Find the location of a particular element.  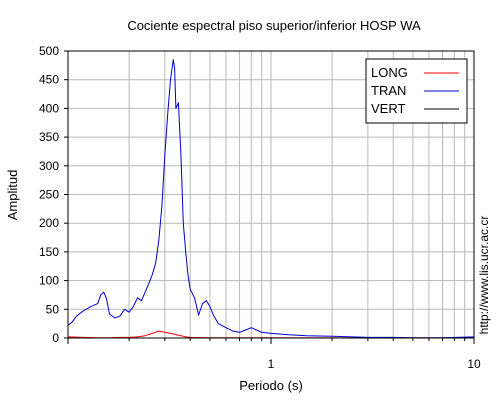

y-tick-label: 250 is located at coordinates (49, 195).